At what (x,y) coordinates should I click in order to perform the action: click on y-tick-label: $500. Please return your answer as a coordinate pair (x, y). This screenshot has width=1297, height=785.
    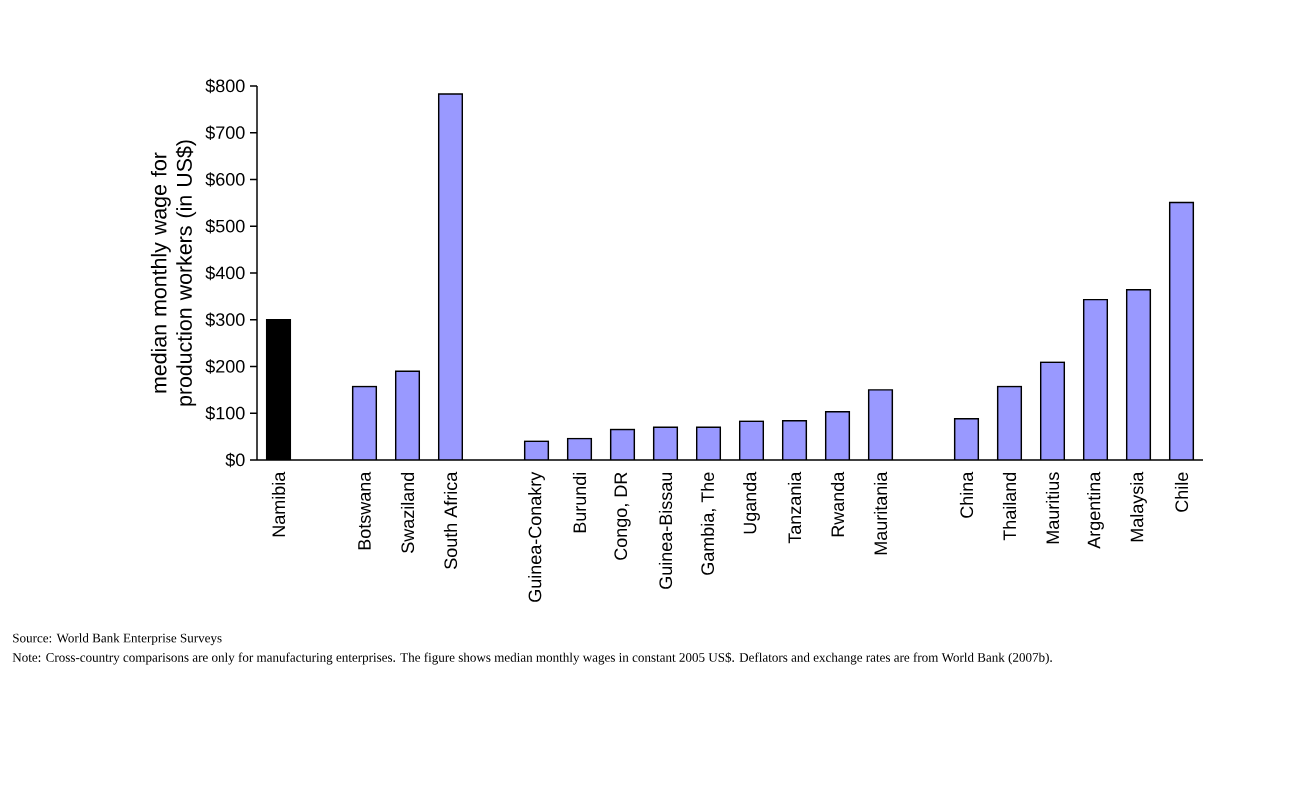
    Looking at the image, I should click on (225, 226).